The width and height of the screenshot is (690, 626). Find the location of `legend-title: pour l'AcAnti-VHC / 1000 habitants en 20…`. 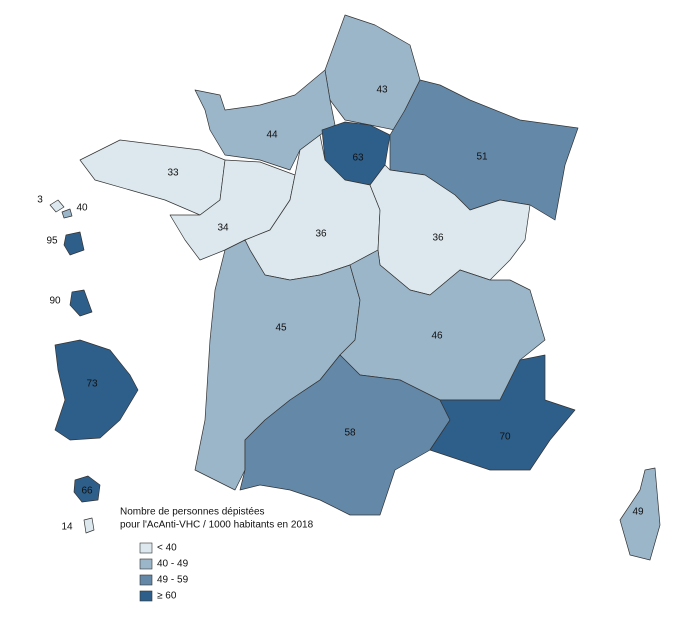

legend-title: pour l'AcAnti-VHC / 1000 habitants en 20… is located at coordinates (217, 525).